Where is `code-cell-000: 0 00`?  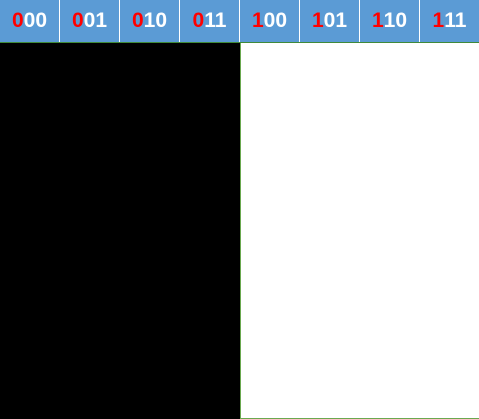
code-cell-000: 0 00 is located at coordinates (30, 21).